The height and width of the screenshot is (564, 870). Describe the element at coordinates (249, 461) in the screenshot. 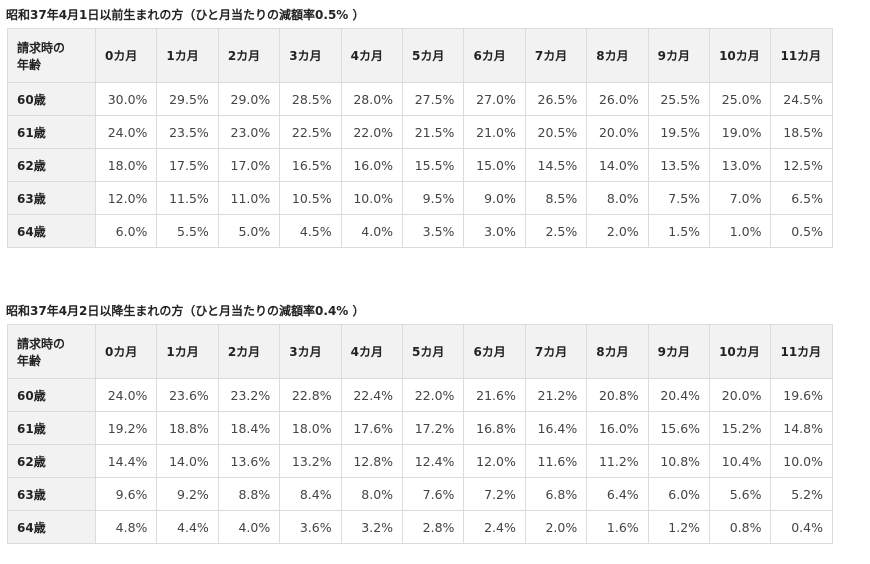

I see `rate-cell: 13.6%` at that location.